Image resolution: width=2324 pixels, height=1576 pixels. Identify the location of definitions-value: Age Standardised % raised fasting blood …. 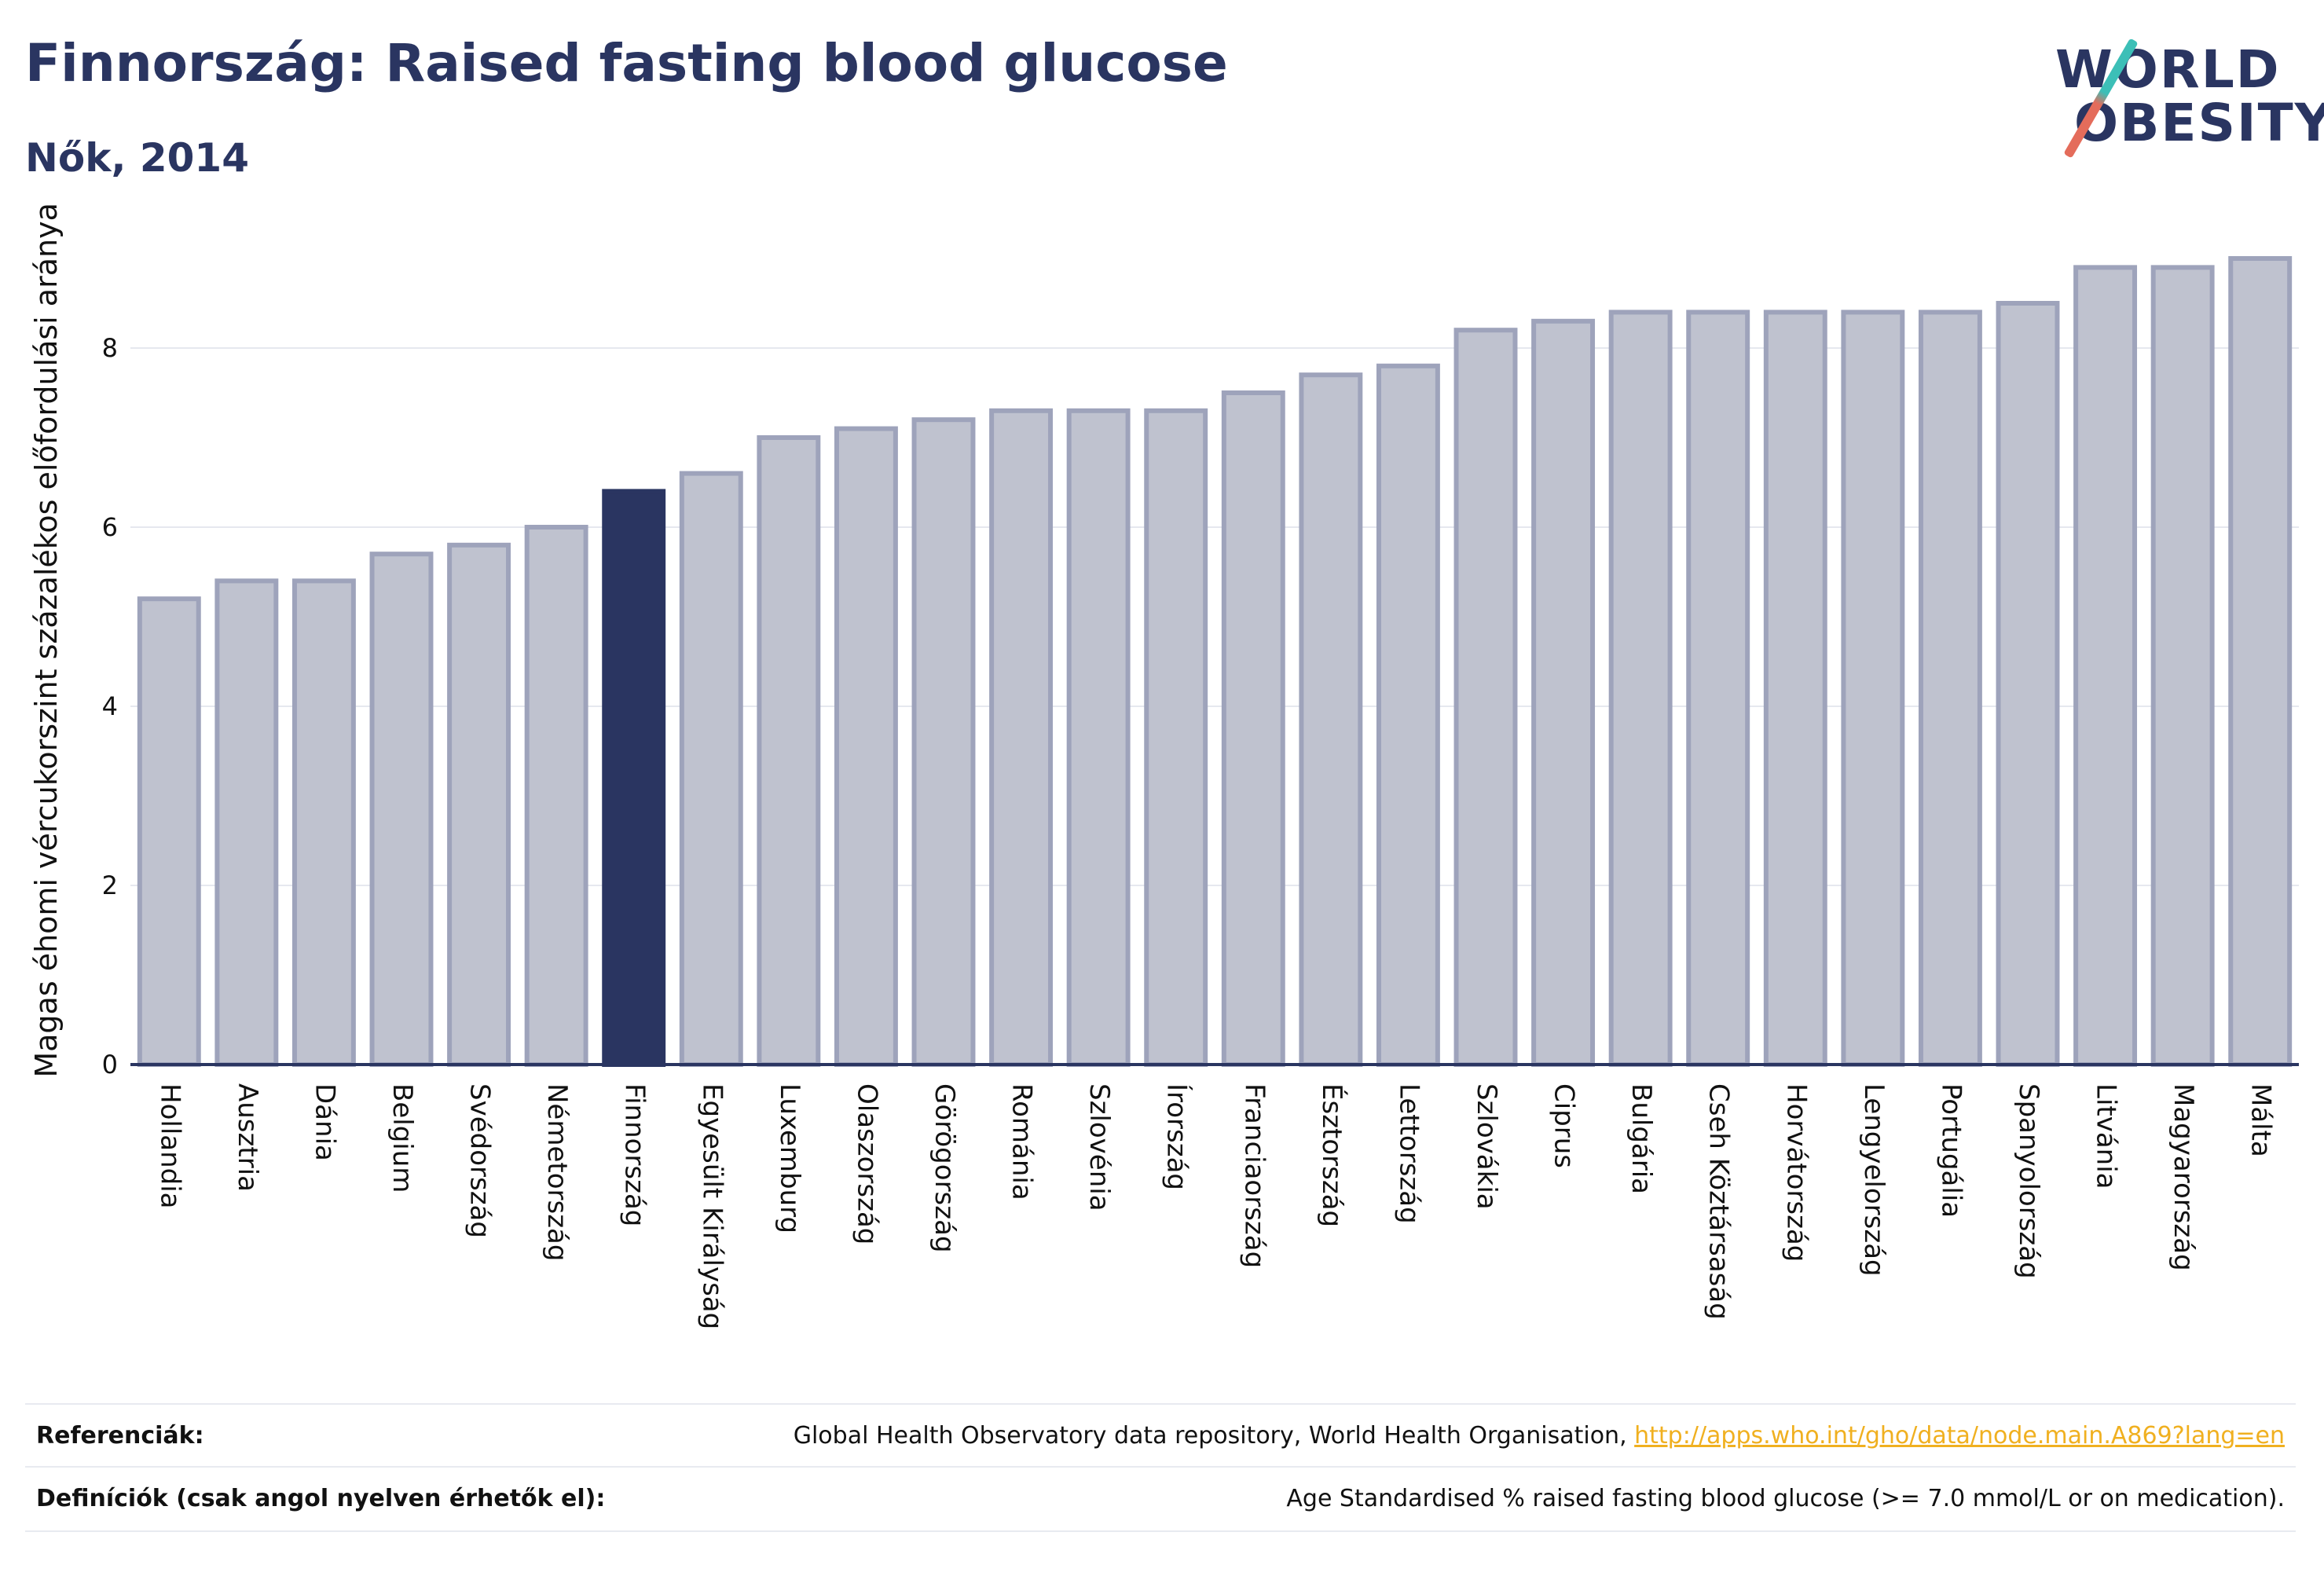
(1785, 1498).